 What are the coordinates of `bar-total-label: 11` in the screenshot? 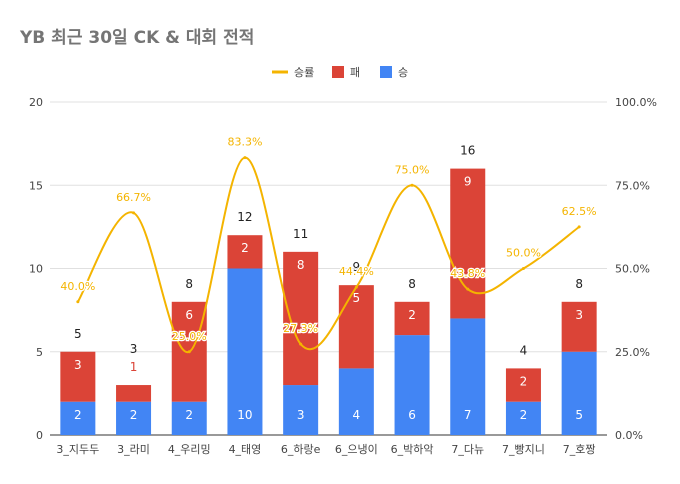 It's located at (300, 234).